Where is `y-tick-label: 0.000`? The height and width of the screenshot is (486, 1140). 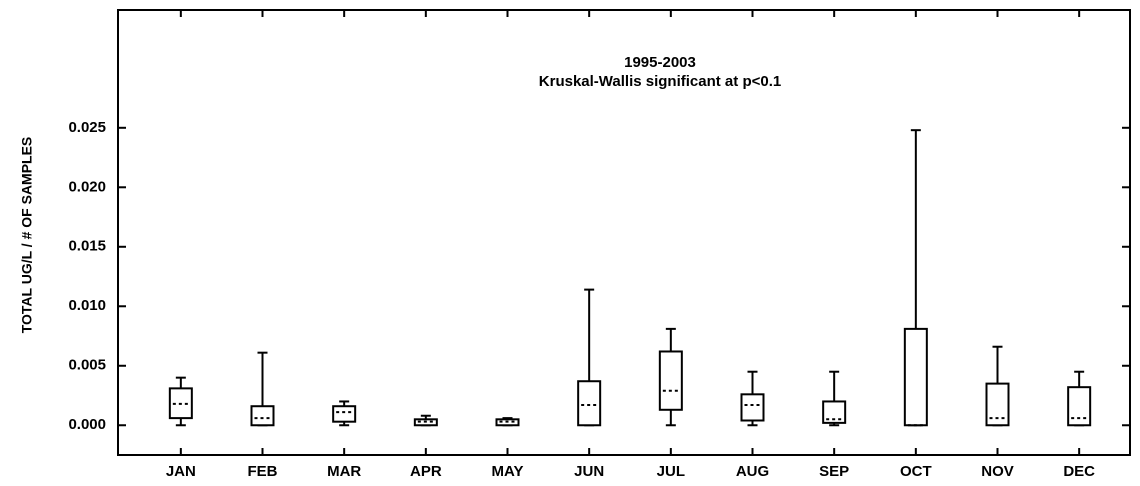 y-tick-label: 0.000 is located at coordinates (87, 424).